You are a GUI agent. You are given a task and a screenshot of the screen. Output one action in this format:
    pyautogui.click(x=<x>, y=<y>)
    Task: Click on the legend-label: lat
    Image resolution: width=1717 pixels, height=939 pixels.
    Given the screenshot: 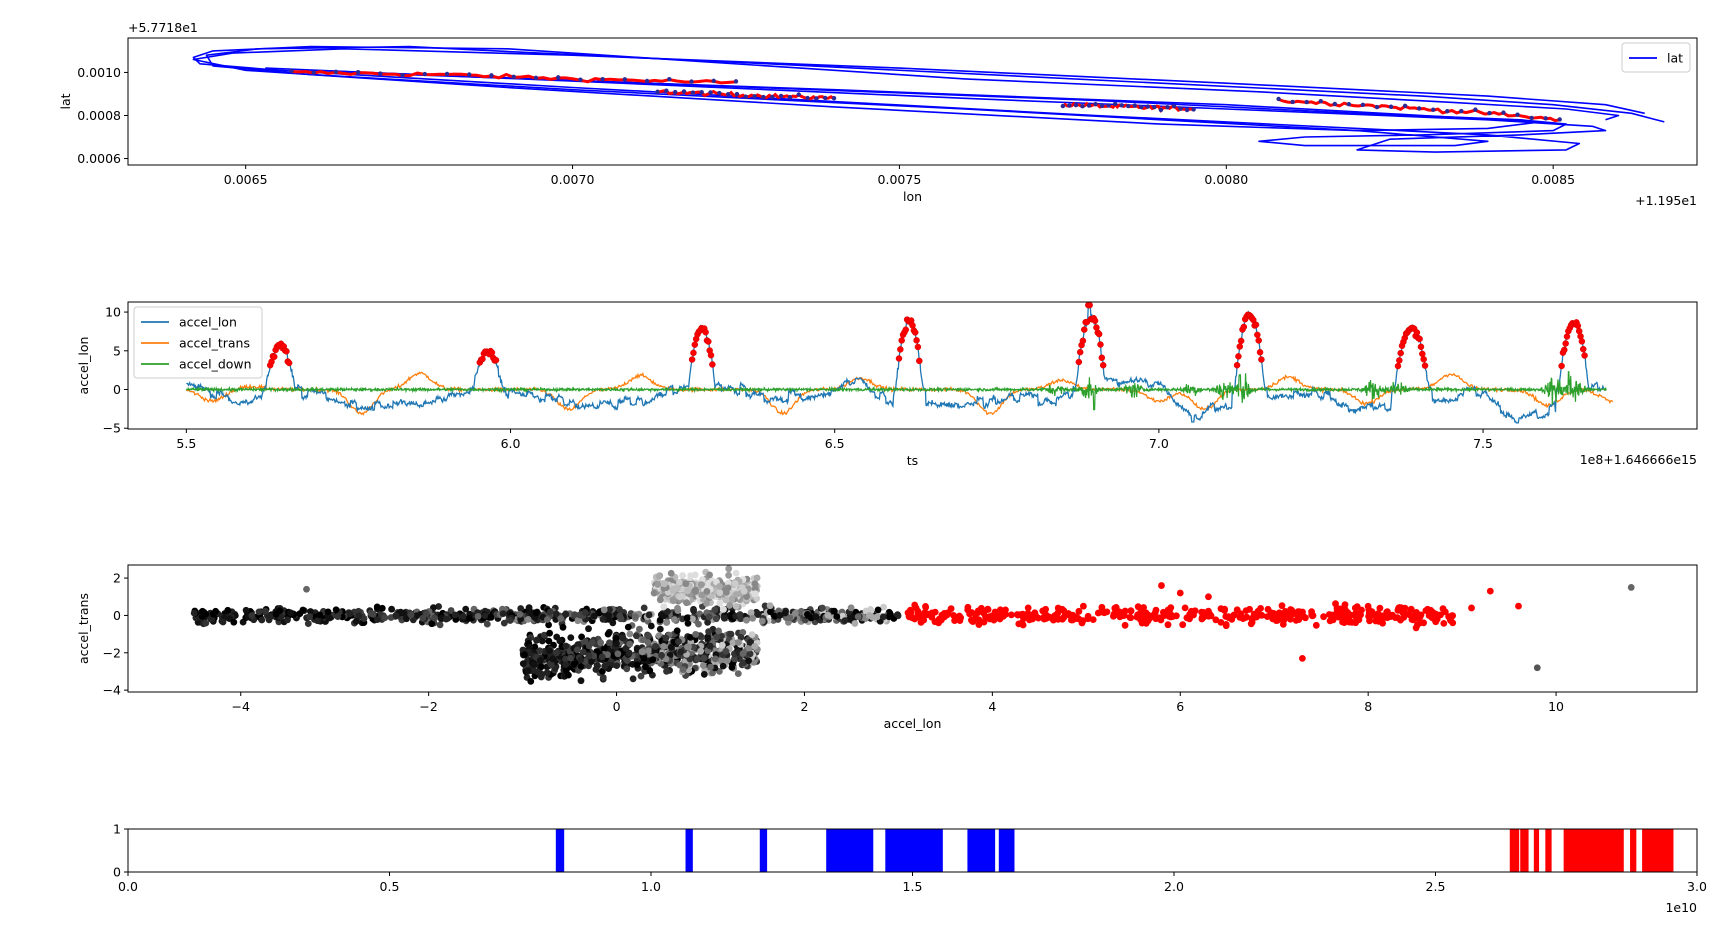 What is the action you would take?
    pyautogui.click(x=1675, y=58)
    